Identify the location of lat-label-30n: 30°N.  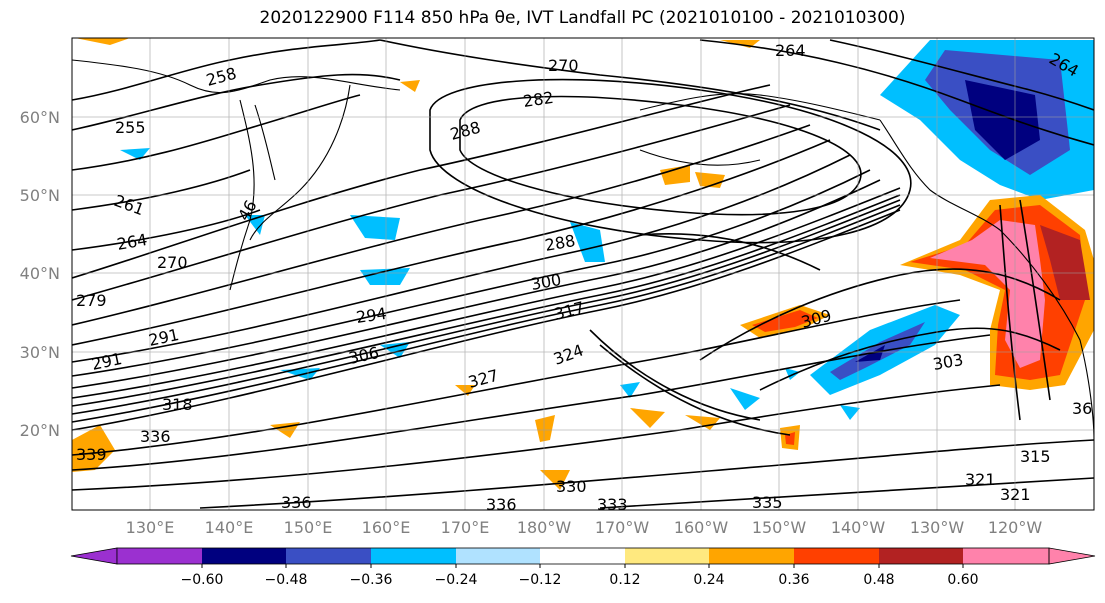
(40, 352).